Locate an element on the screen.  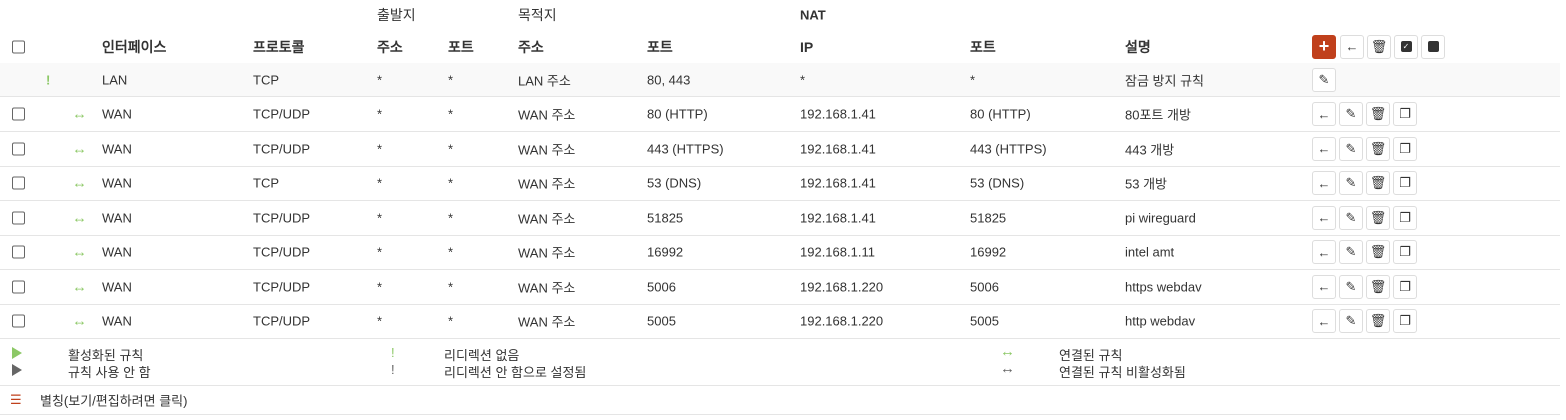
cell-dst-port: 53 (DNS) is located at coordinates (674, 183).